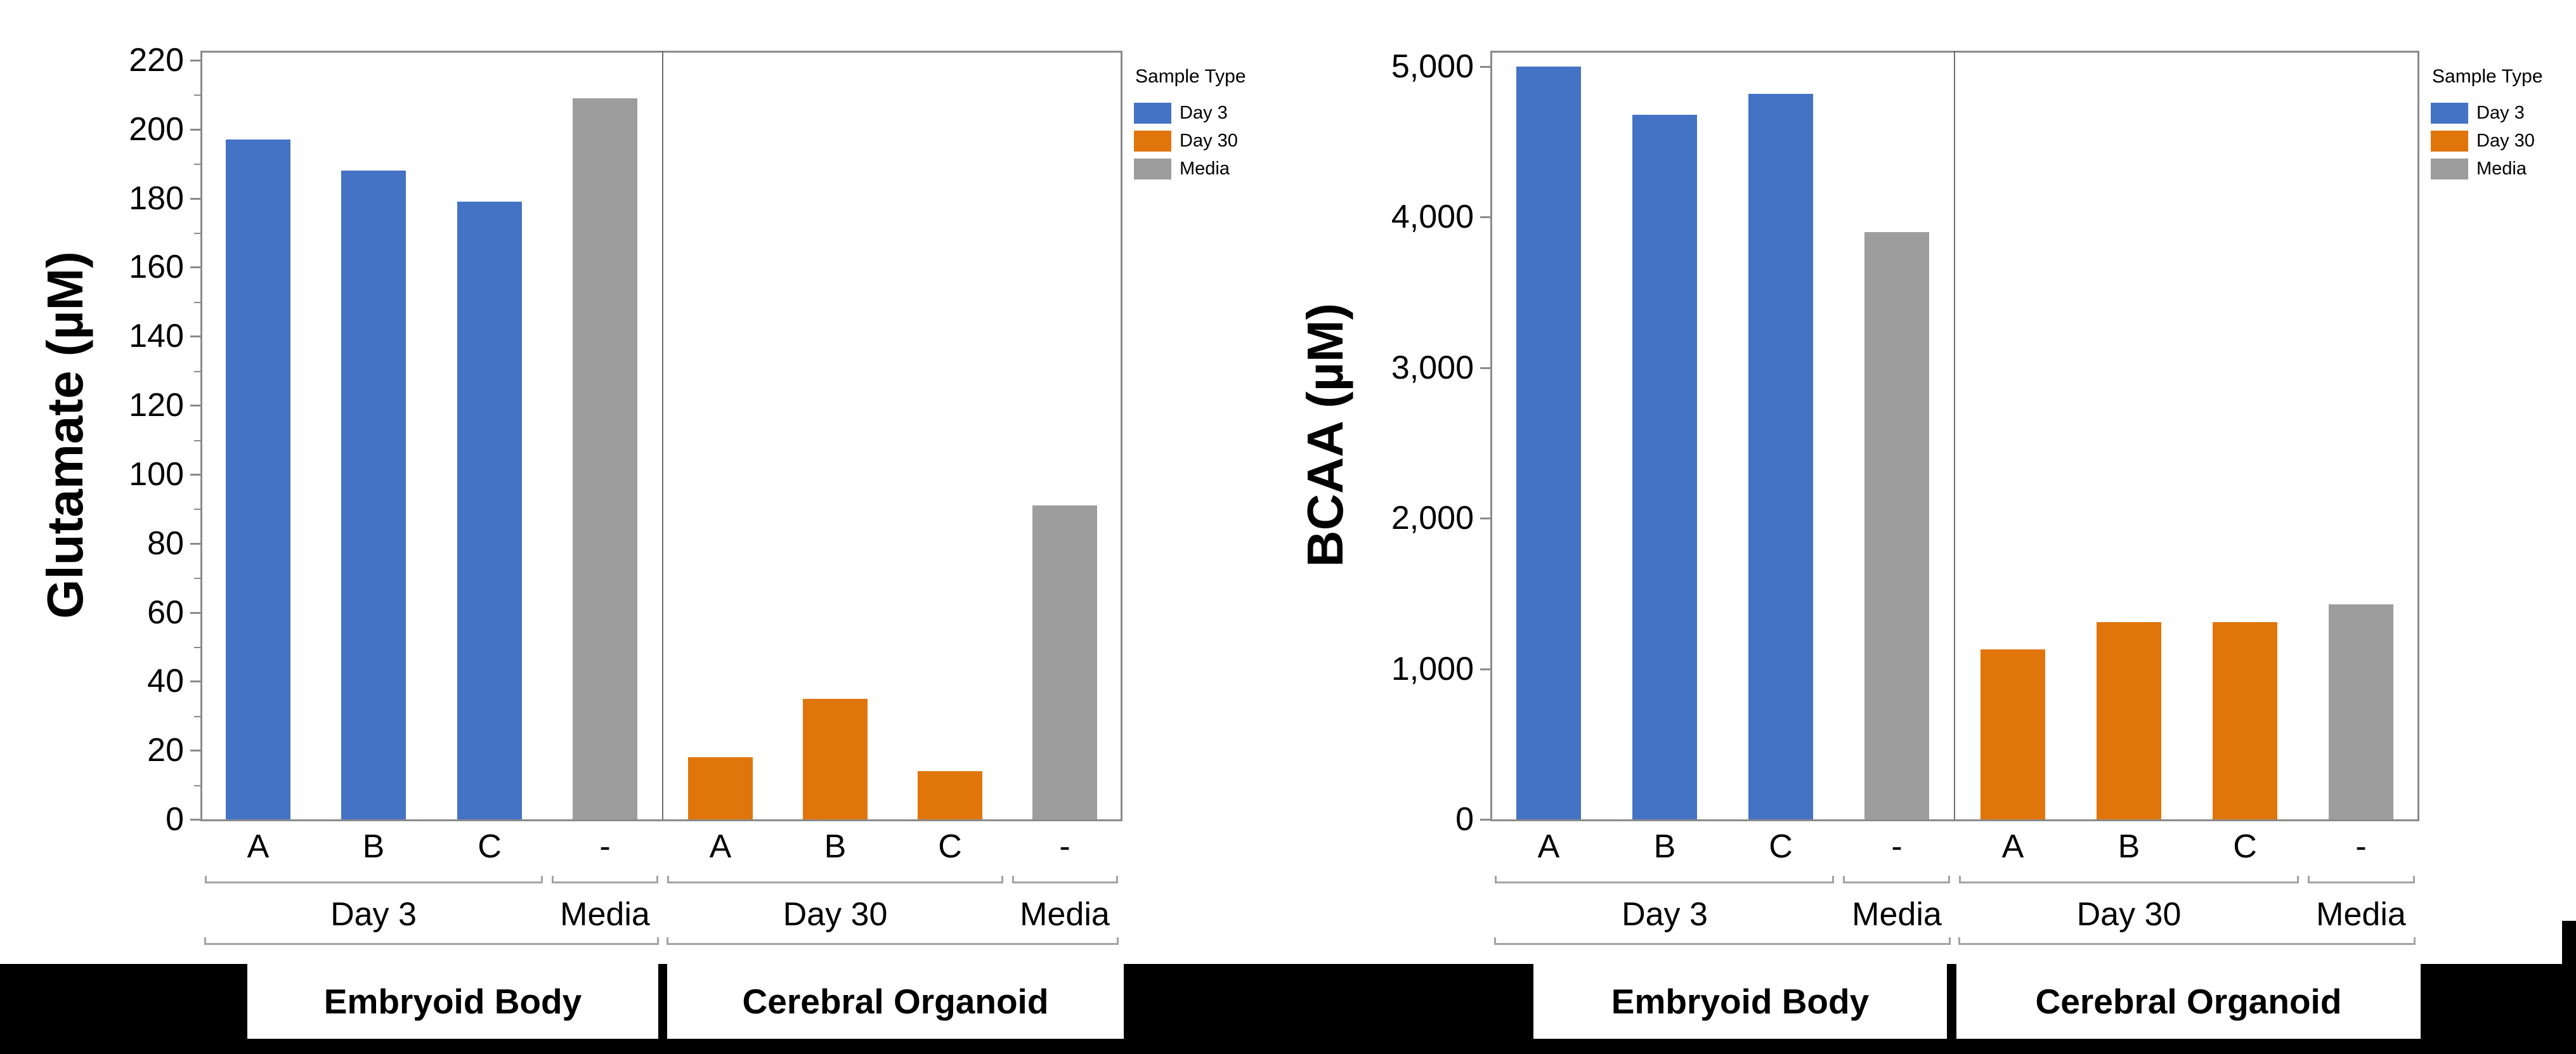  Describe the element at coordinates (166, 543) in the screenshot. I see `y-tick-label: 80` at that location.